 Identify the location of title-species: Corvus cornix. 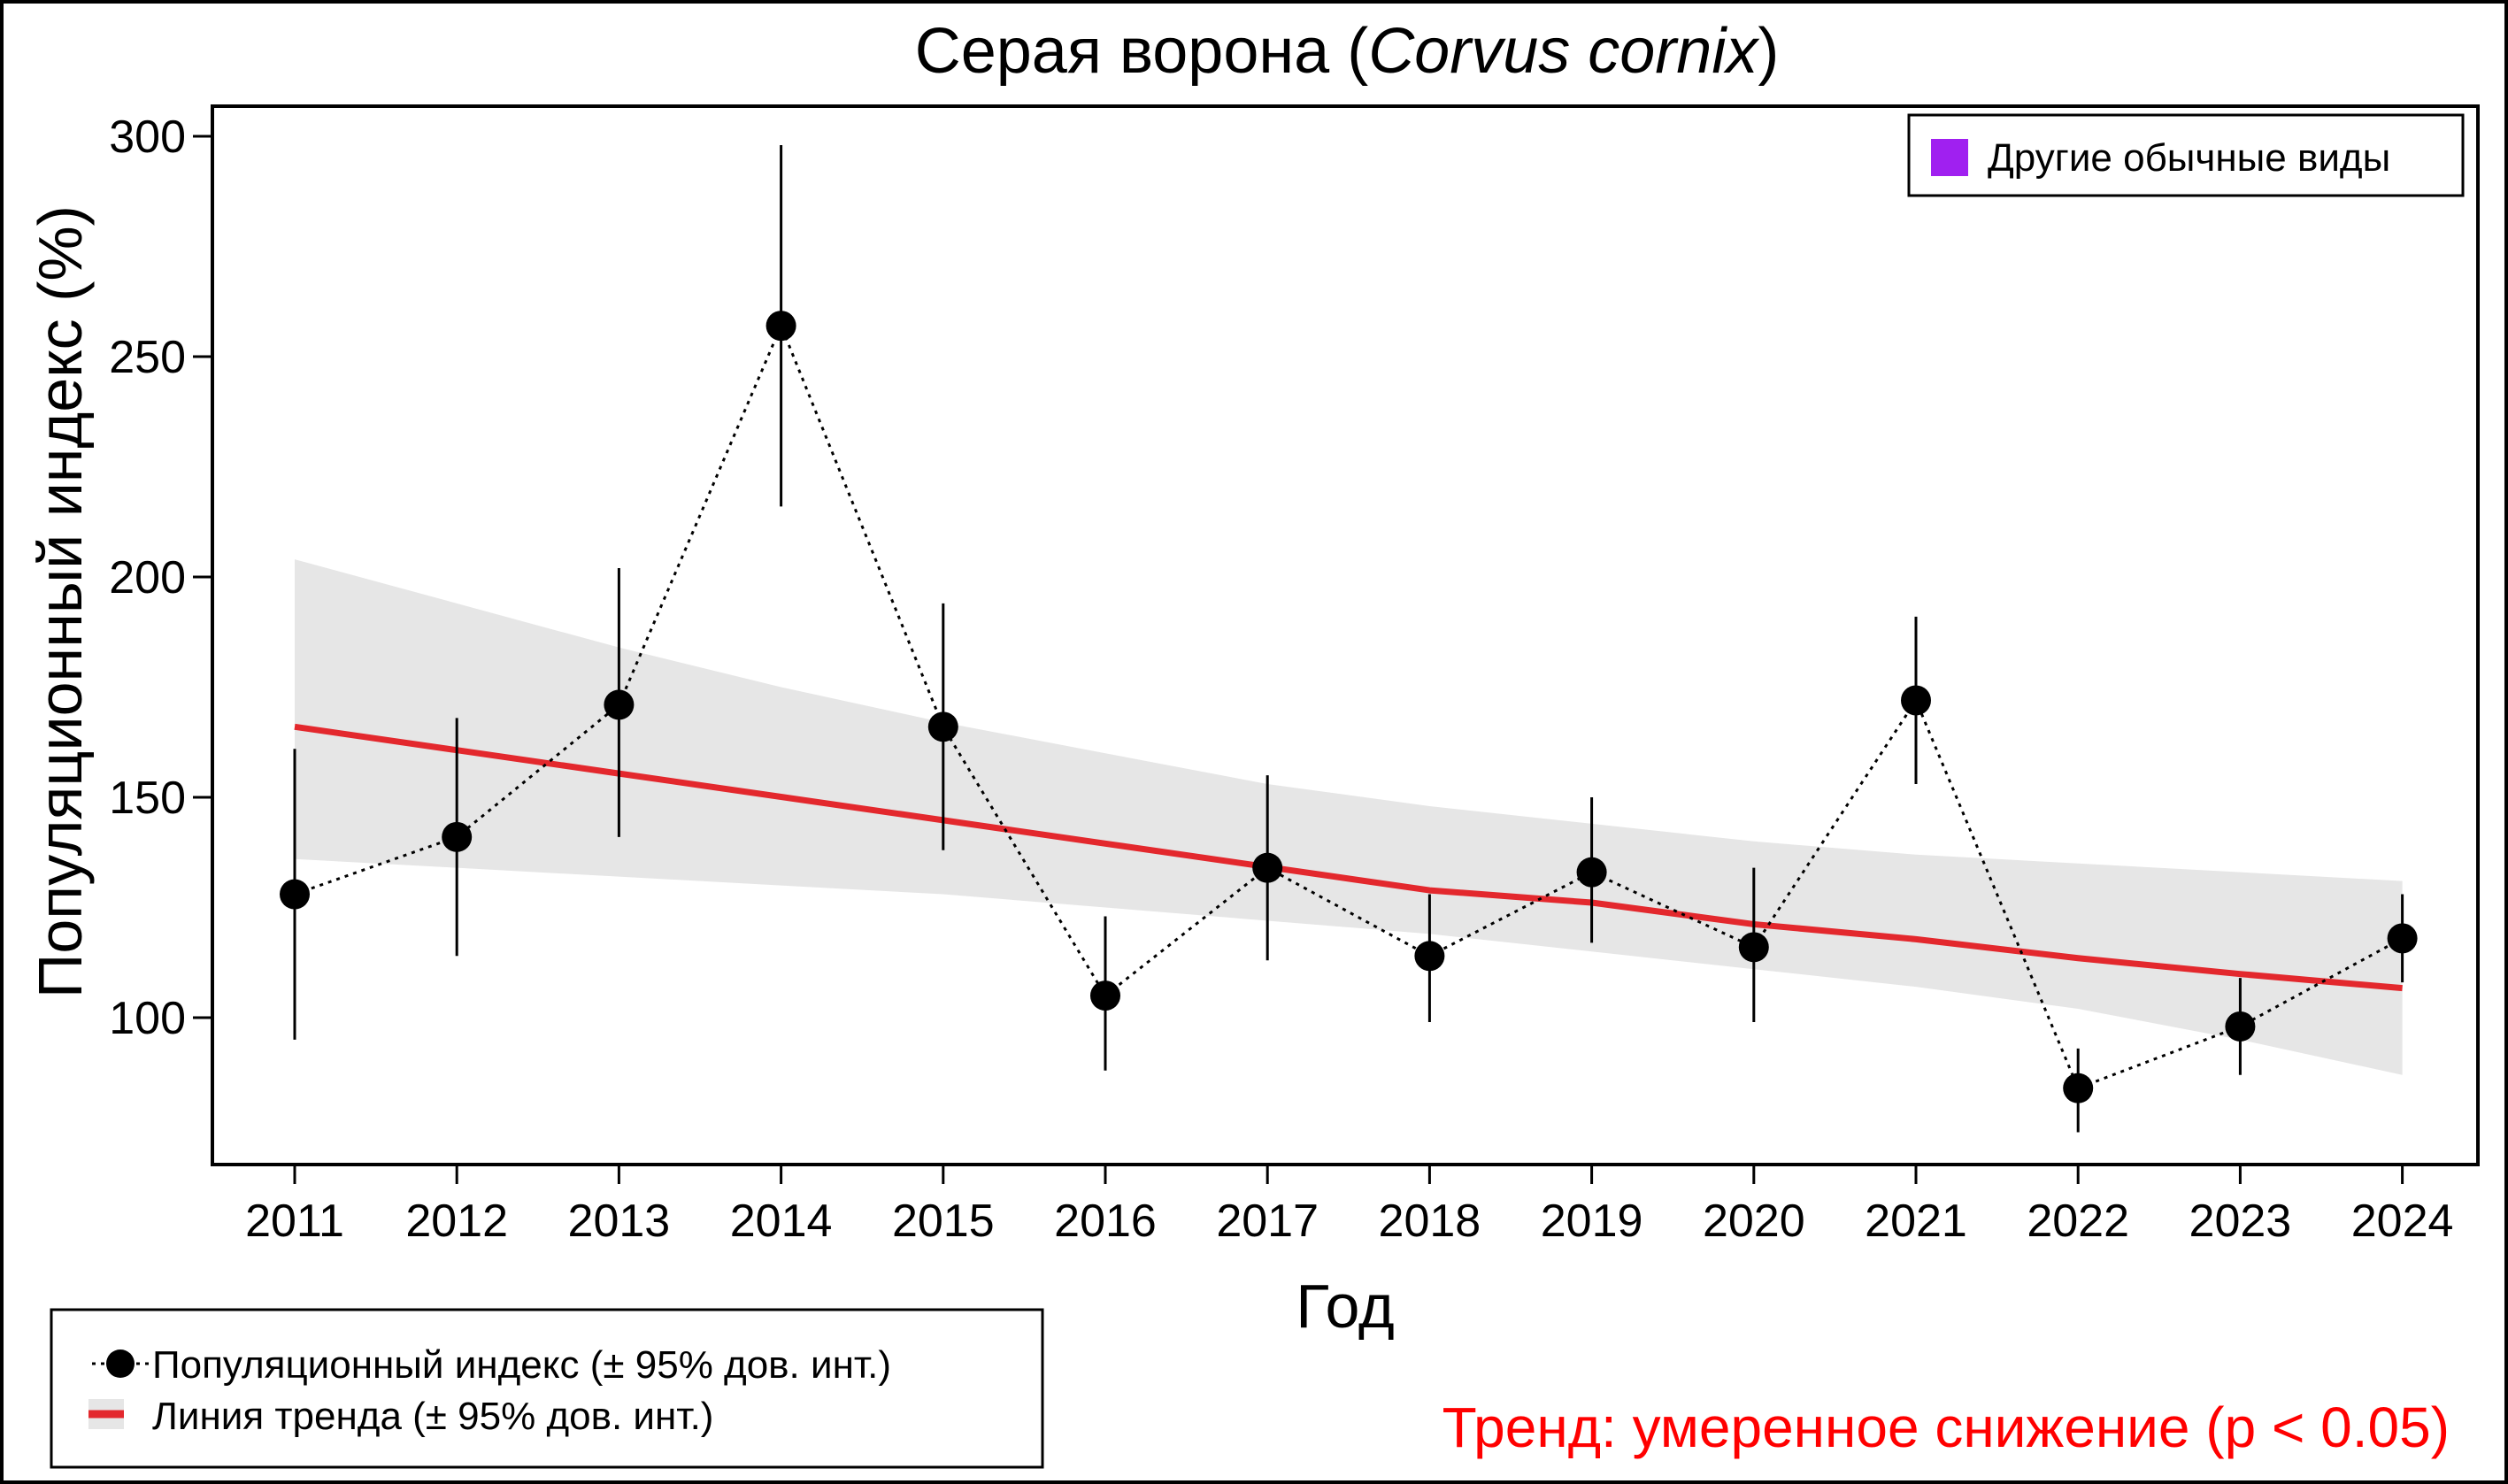
(1564, 51).